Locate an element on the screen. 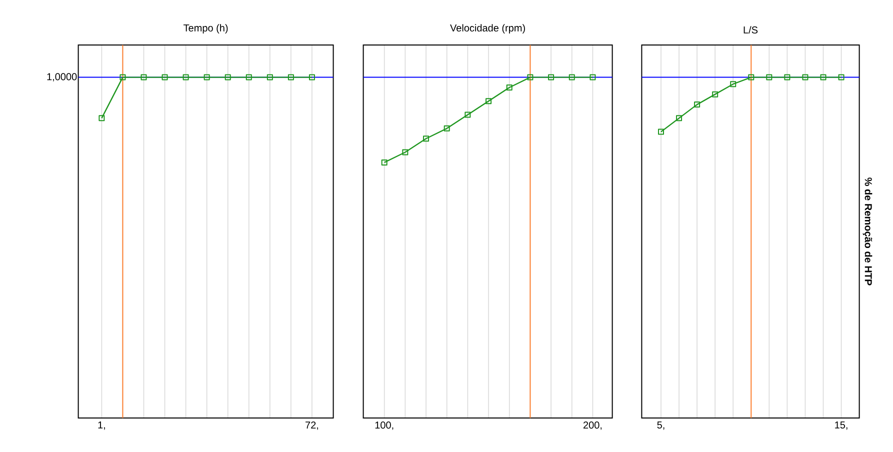 The width and height of the screenshot is (893, 452). x-tick-label: 200, is located at coordinates (592, 426).